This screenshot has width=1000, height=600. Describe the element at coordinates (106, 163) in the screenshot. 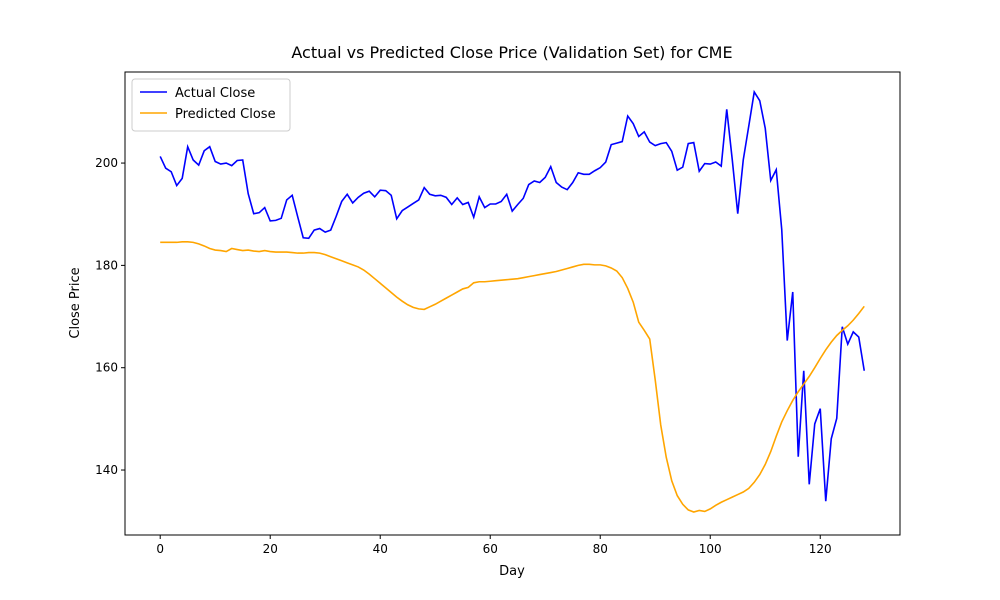

I see `y-tick-label: 200` at that location.